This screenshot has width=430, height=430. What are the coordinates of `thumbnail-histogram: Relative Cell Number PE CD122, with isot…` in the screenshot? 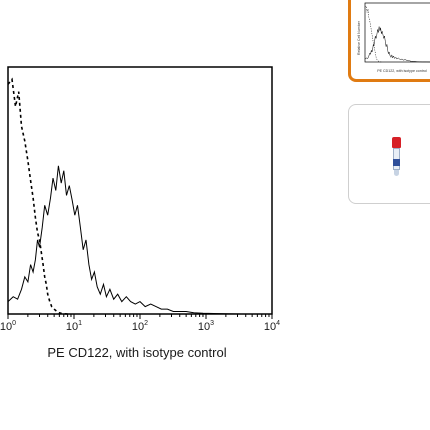 It's located at (389, 41).